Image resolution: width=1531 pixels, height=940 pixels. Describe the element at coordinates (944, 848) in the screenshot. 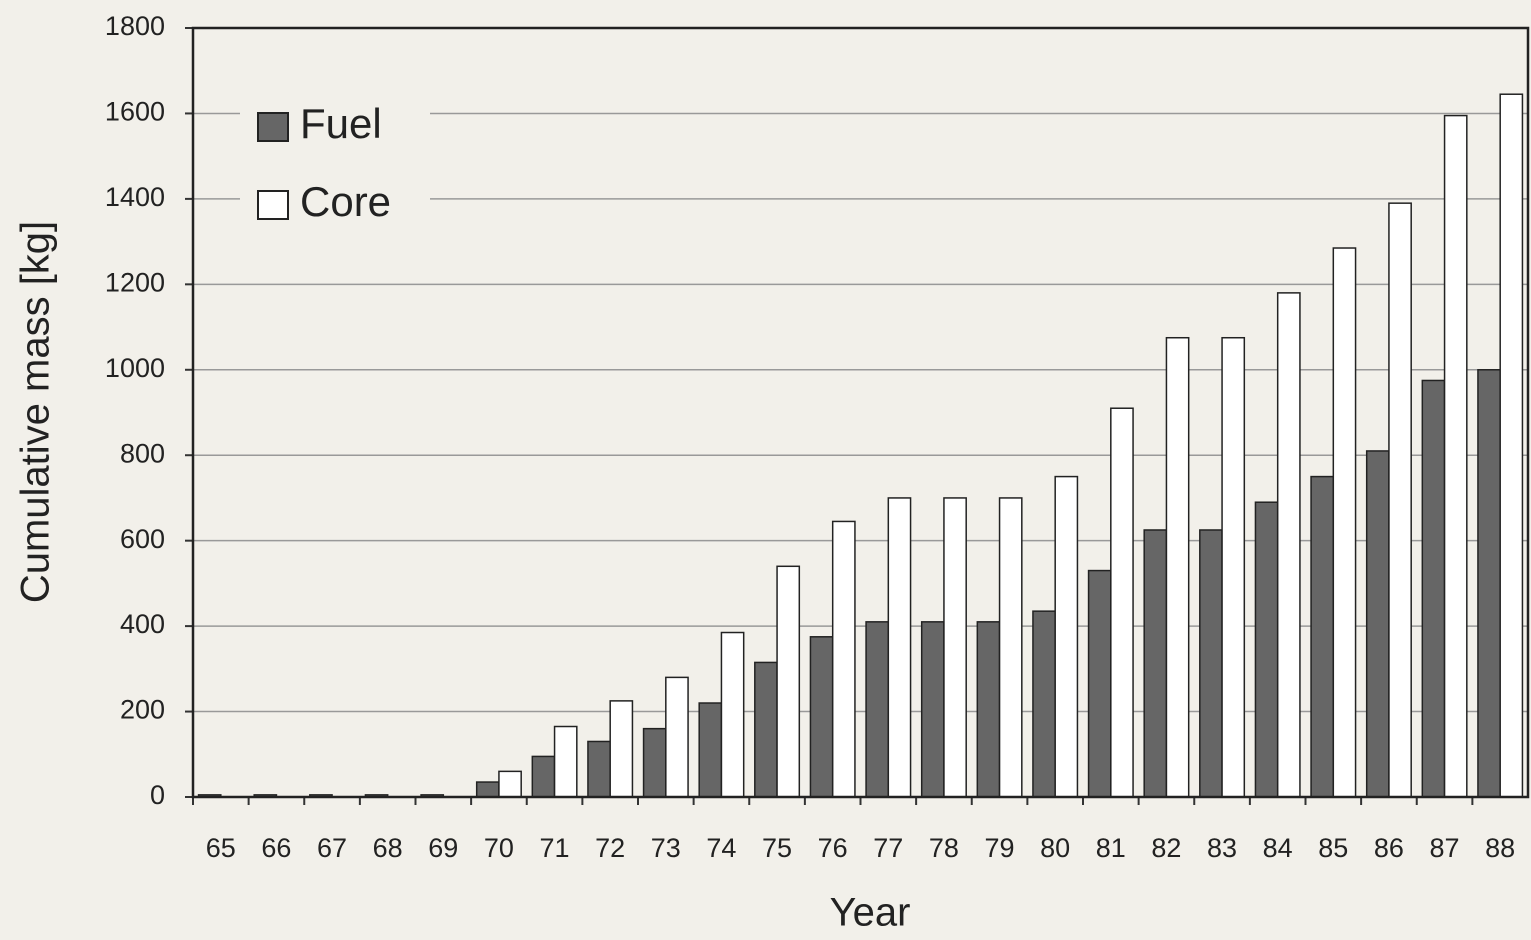

I see `x-tick-label: 78` at that location.